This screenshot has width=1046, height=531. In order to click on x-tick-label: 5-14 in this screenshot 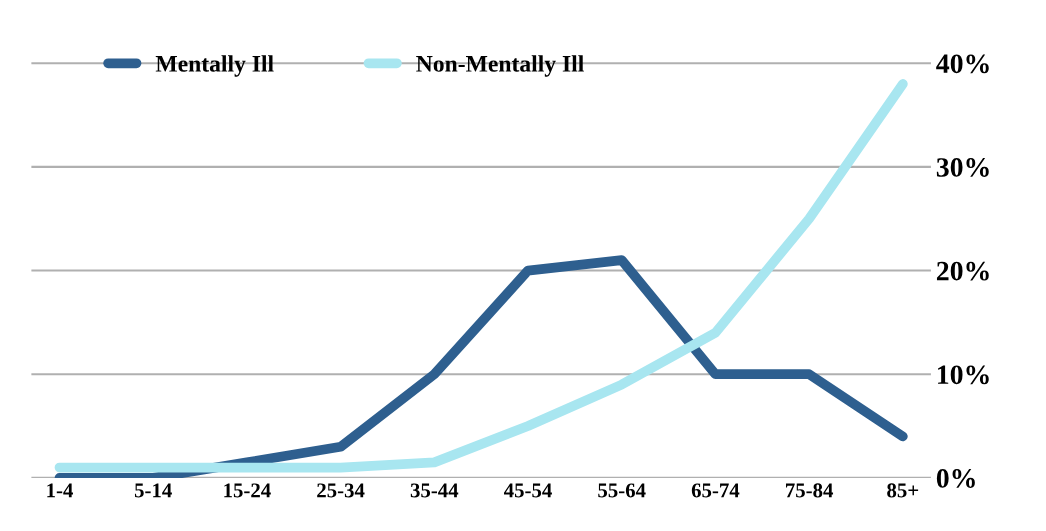, I will do `click(153, 490)`.